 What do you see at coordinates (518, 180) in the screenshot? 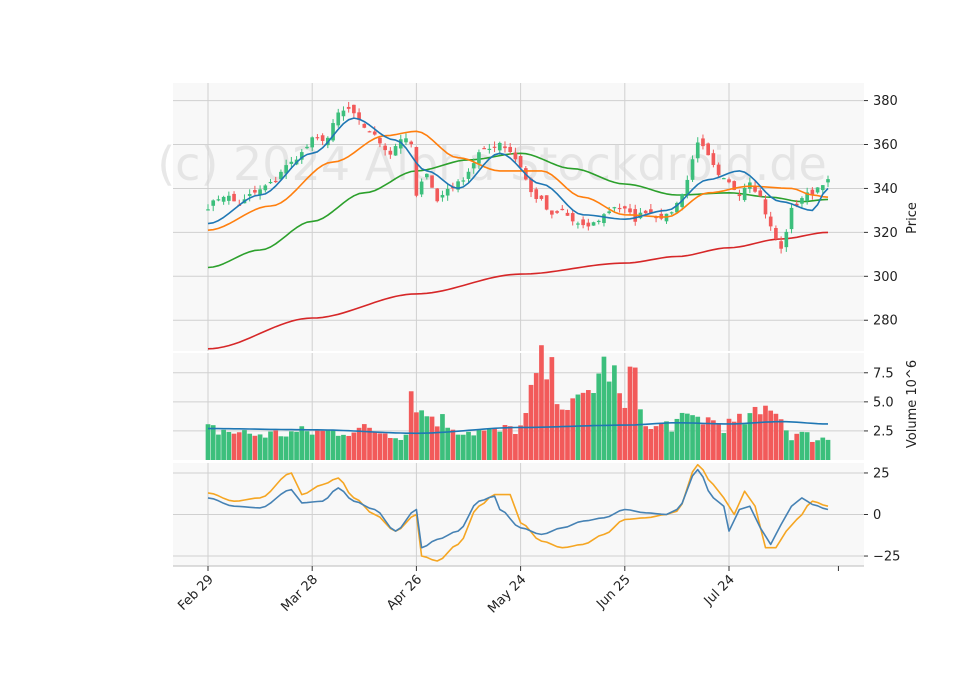
I see `ma-mid-path` at bounding box center [518, 180].